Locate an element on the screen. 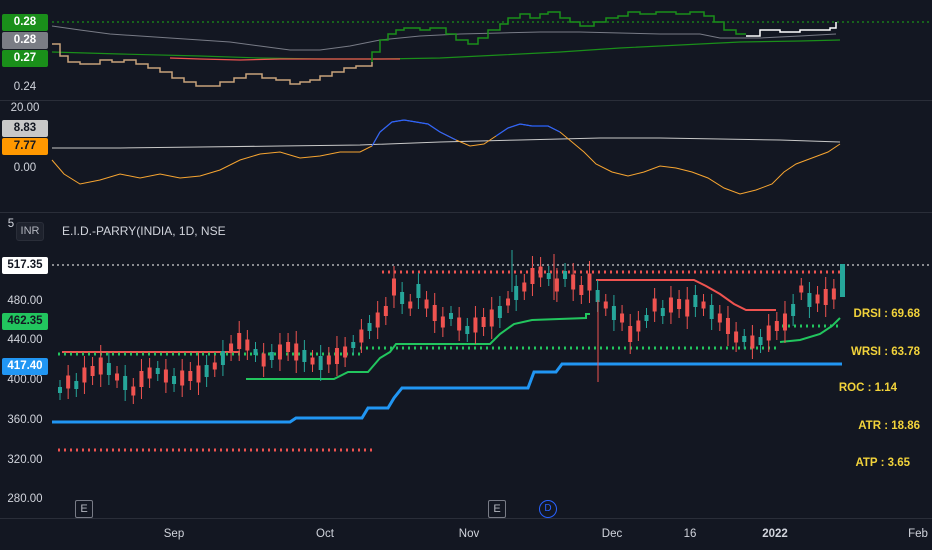 The width and height of the screenshot is (932, 550). pane3-axis-tick: 360.00 is located at coordinates (25, 420).